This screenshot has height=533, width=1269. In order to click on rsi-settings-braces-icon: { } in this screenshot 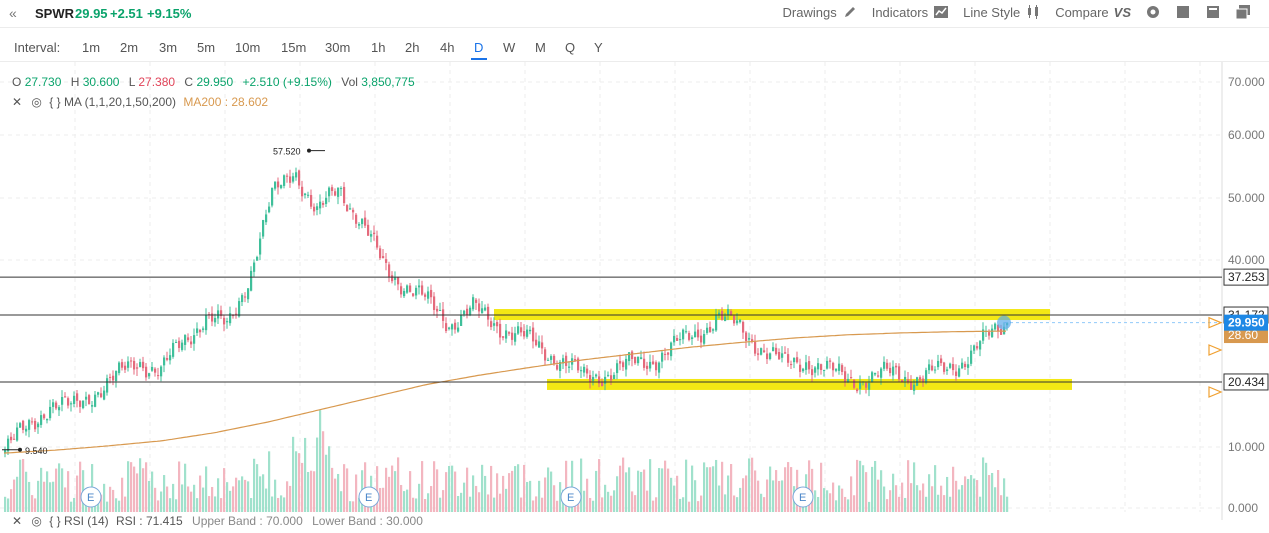, I will do `click(55, 521)`.